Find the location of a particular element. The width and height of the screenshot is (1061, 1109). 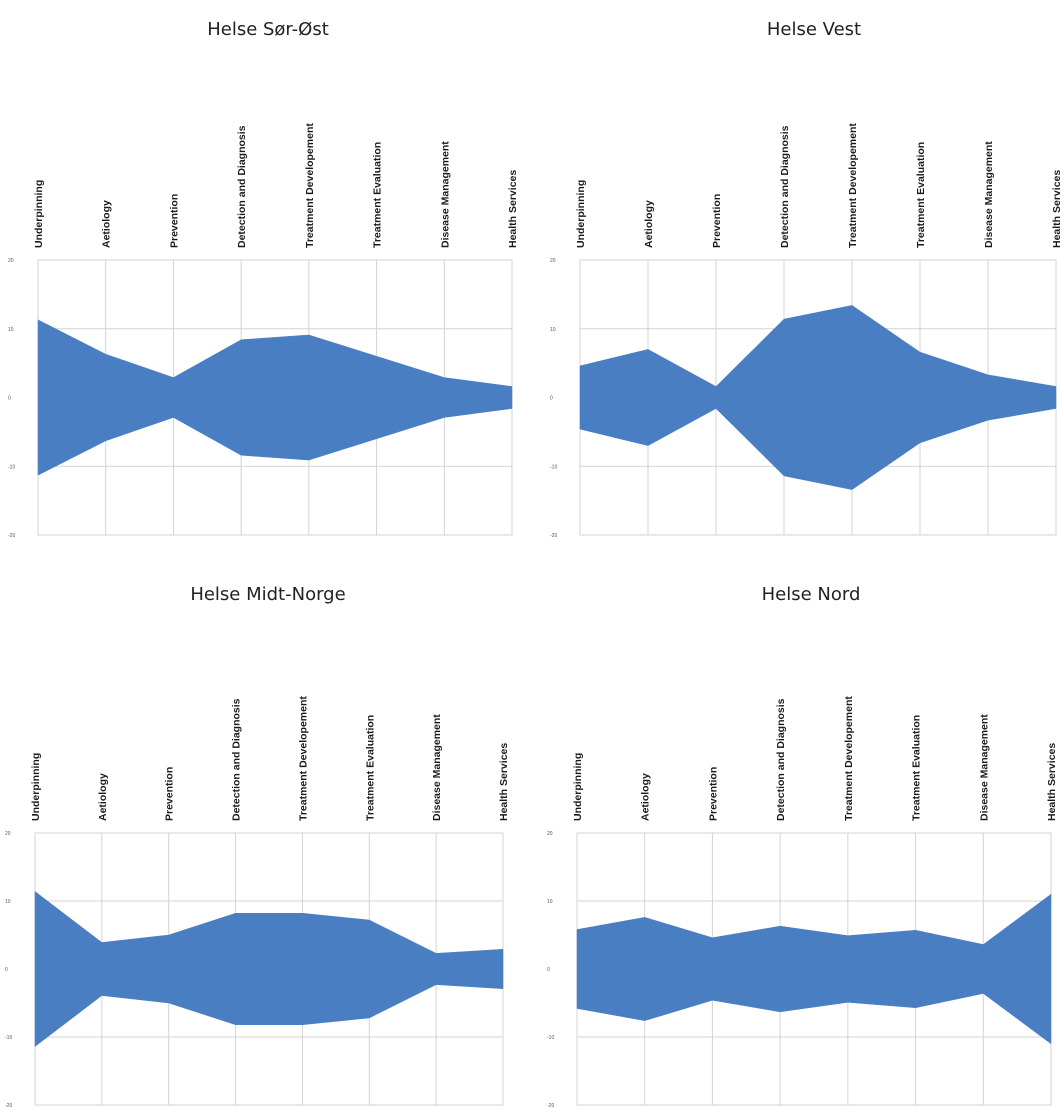

chart-title: Helse Nord is located at coordinates (811, 594).